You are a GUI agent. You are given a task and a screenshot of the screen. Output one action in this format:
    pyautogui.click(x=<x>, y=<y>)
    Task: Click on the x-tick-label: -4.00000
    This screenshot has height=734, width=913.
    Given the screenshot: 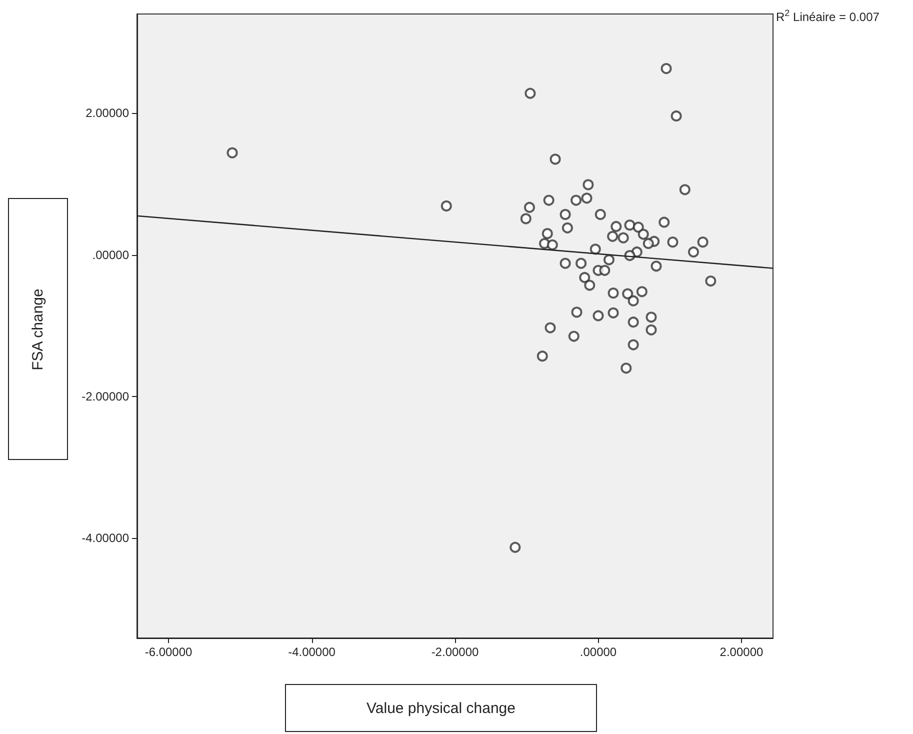 What is the action you would take?
    pyautogui.click(x=312, y=652)
    